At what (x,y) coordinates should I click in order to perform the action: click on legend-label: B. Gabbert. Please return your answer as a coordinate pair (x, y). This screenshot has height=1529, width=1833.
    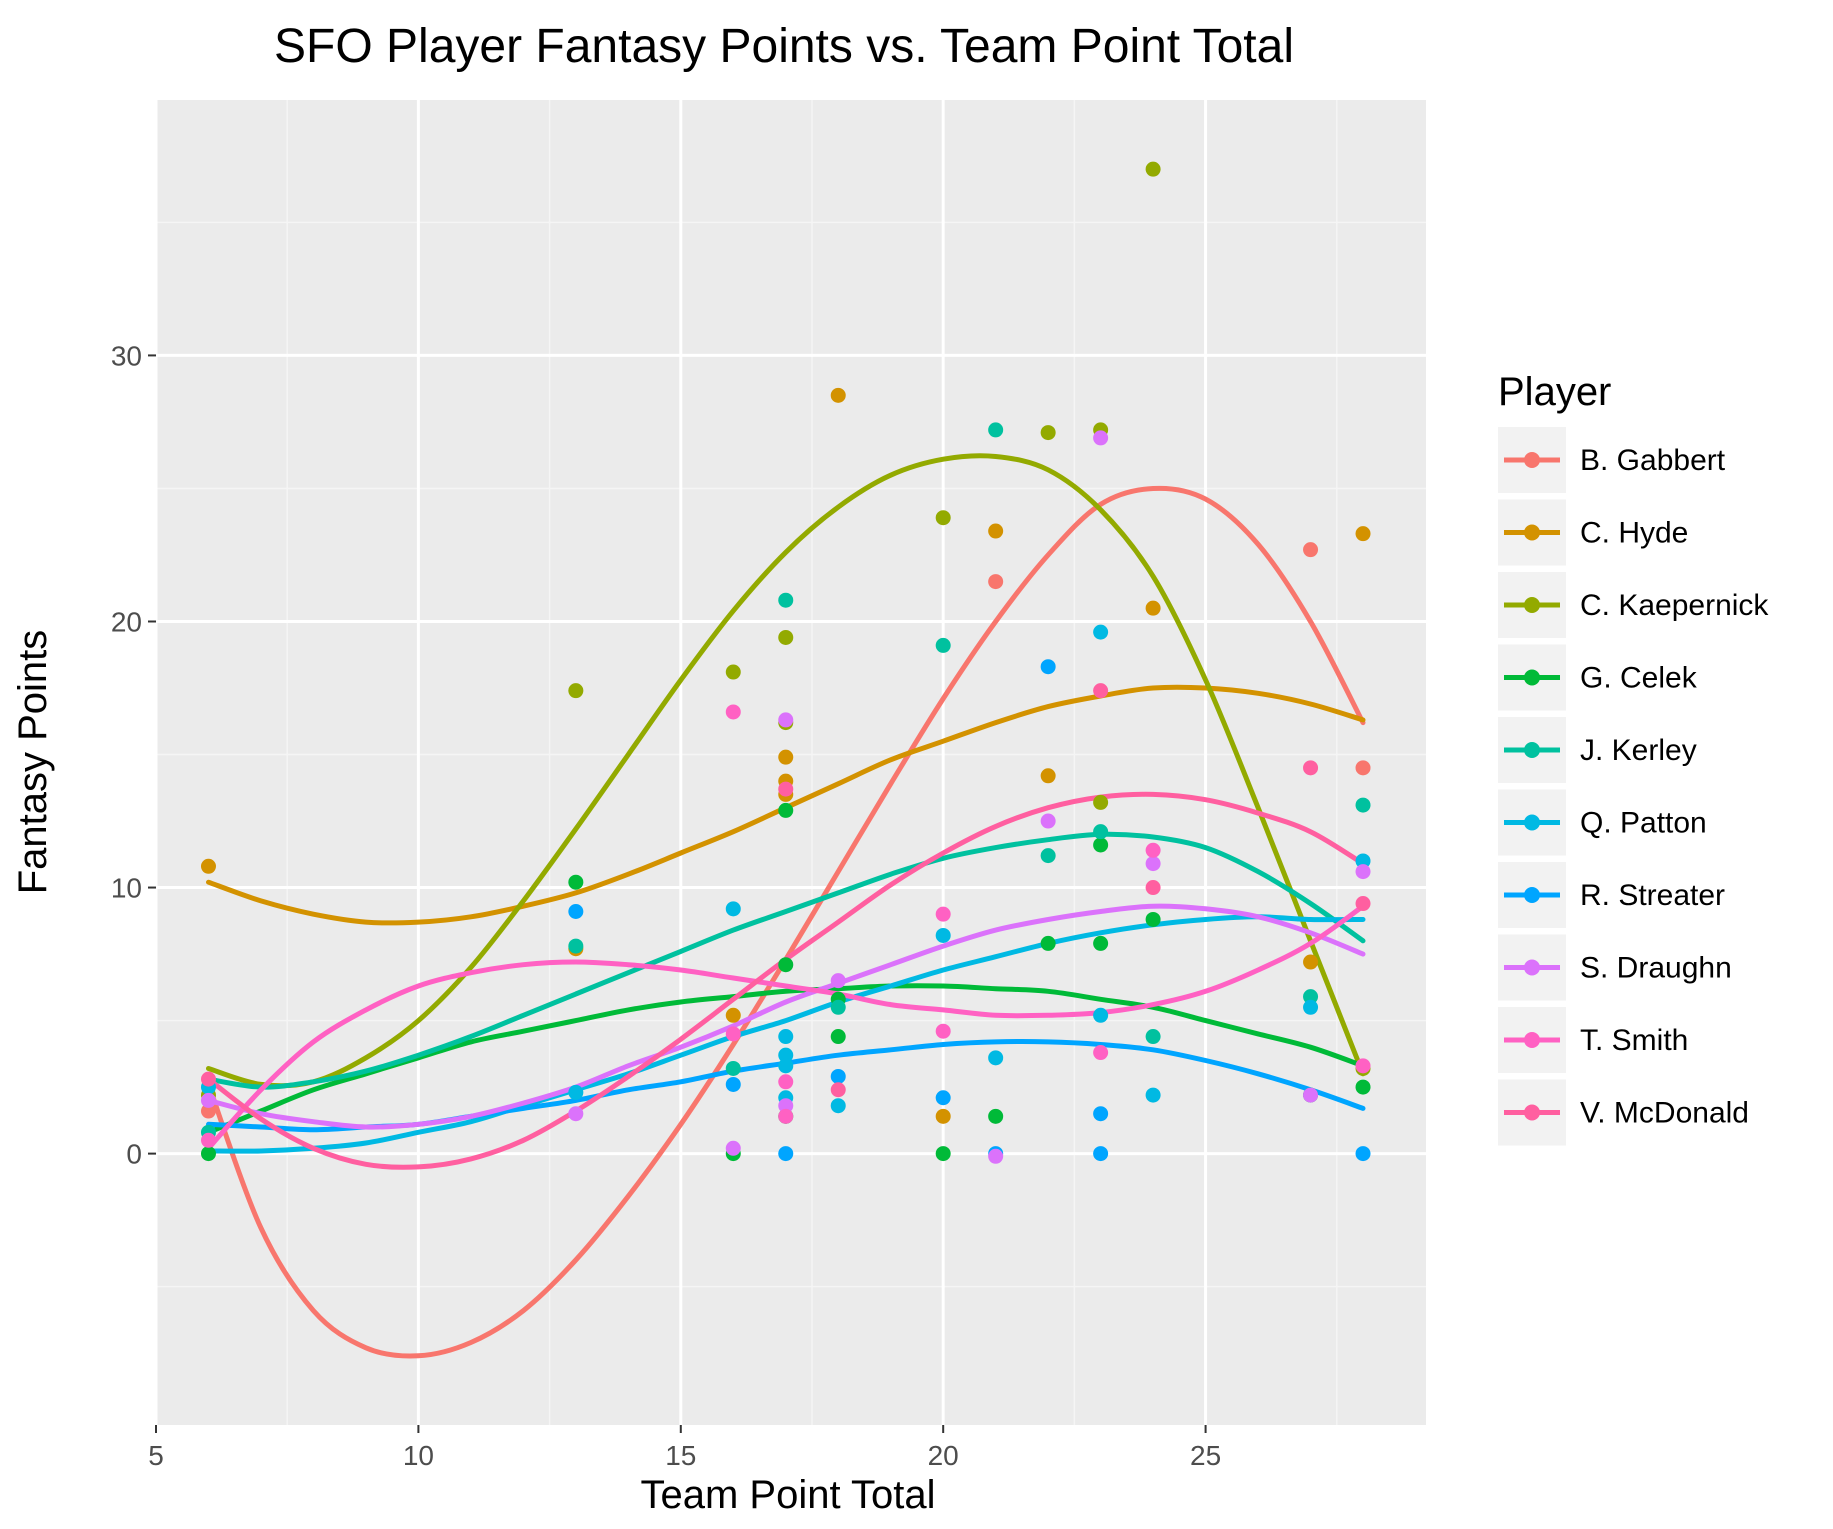
    Looking at the image, I should click on (1653, 460).